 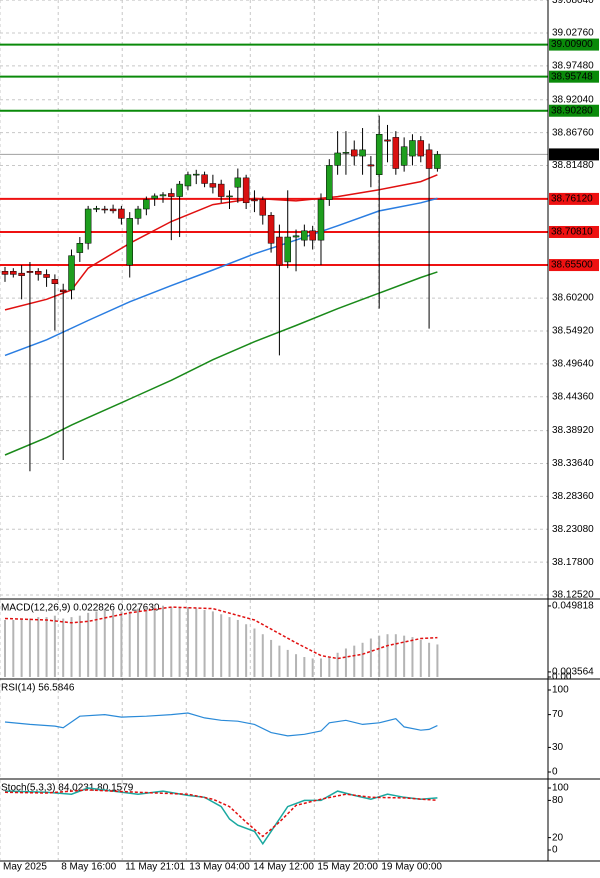 I want to click on y-tick-label: 38.23080, so click(x=573, y=529).